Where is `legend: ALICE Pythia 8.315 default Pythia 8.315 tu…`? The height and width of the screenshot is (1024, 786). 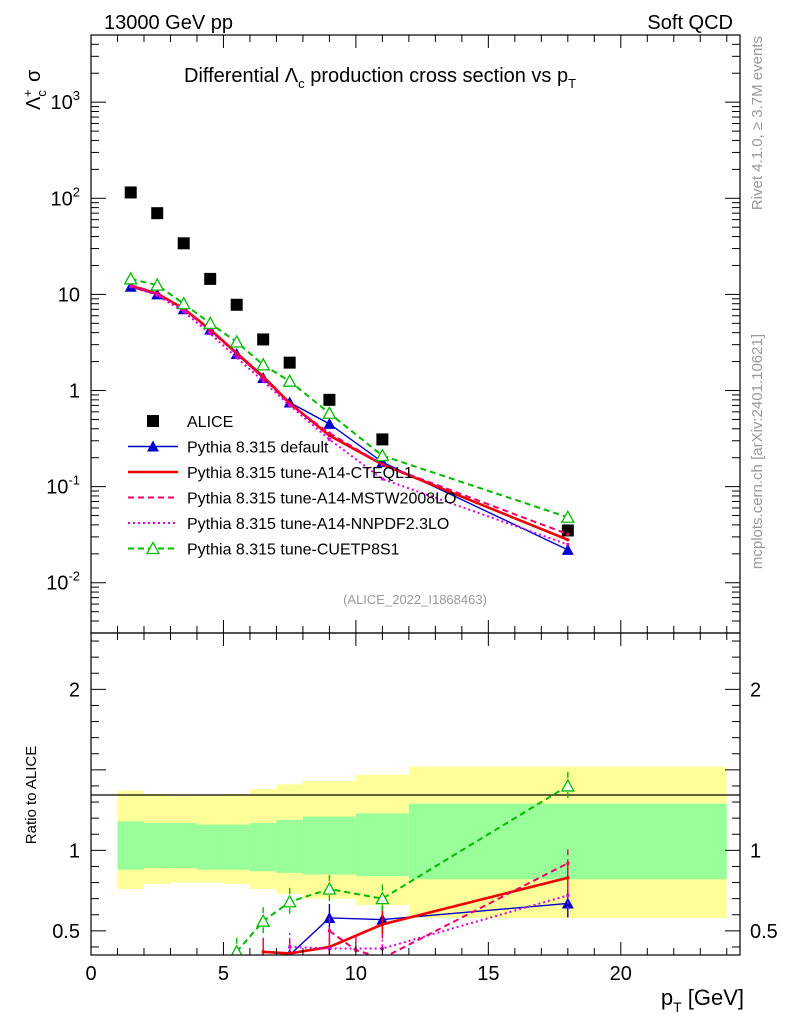
legend: ALICE Pythia 8.315 default Pythia 8.315 tu… is located at coordinates (292, 486).